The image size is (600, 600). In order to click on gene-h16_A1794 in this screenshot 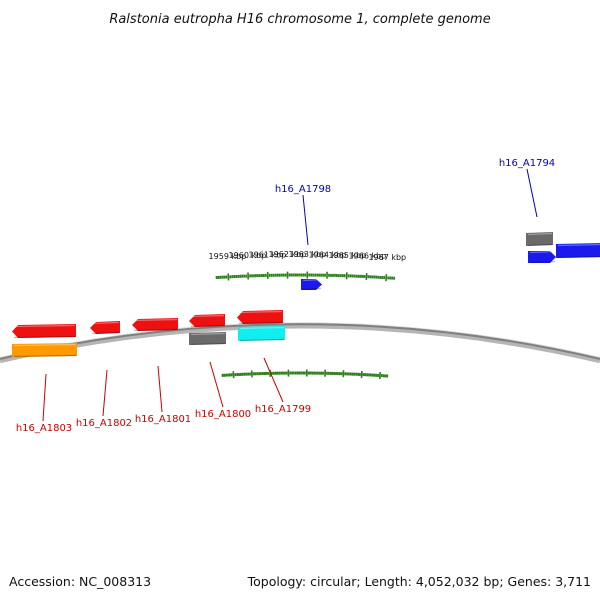, I will do `click(542, 257)`.